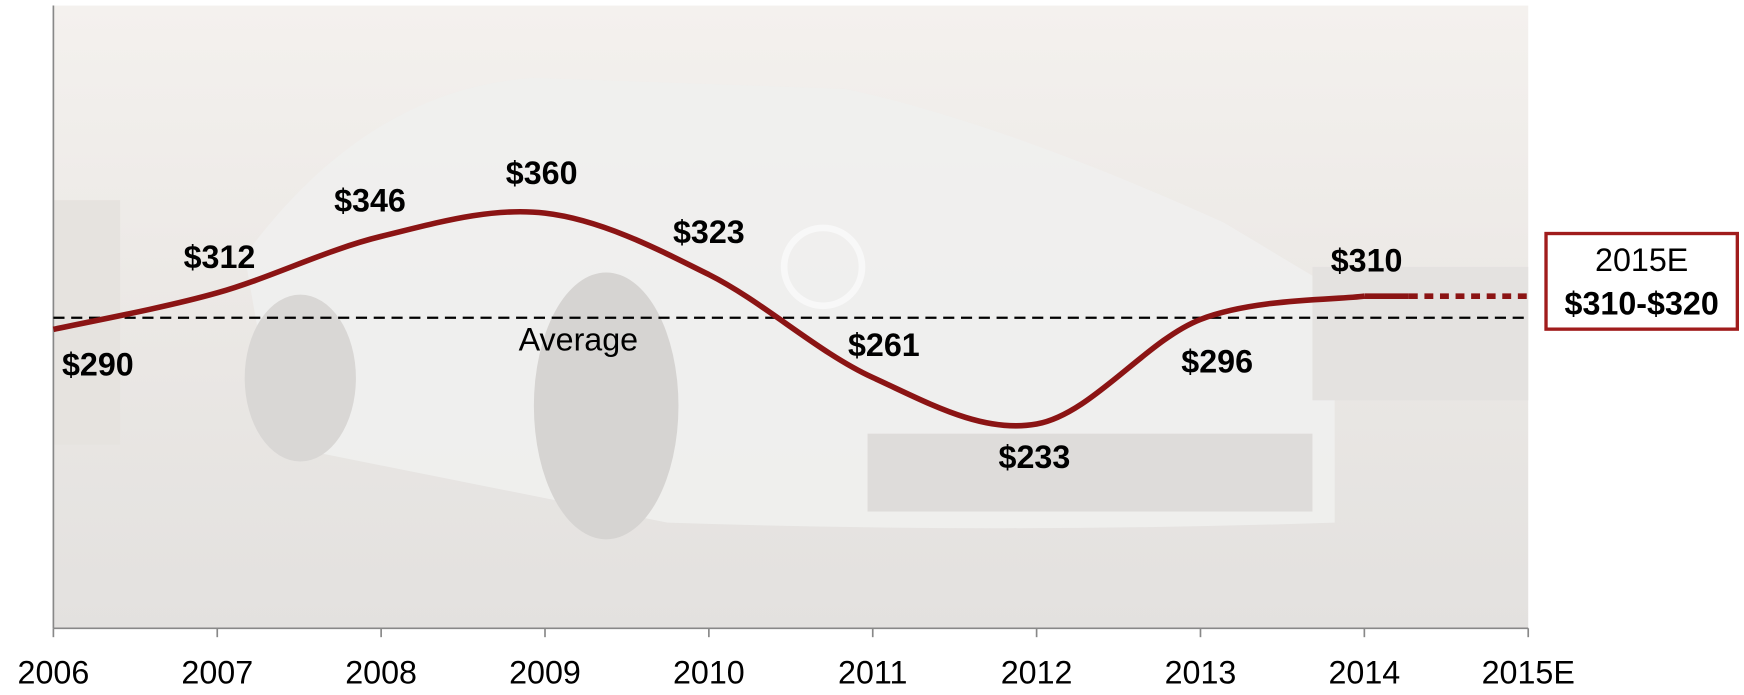 This screenshot has width=1744, height=695. Describe the element at coordinates (54, 673) in the screenshot. I see `x-tick-label: 2006` at that location.